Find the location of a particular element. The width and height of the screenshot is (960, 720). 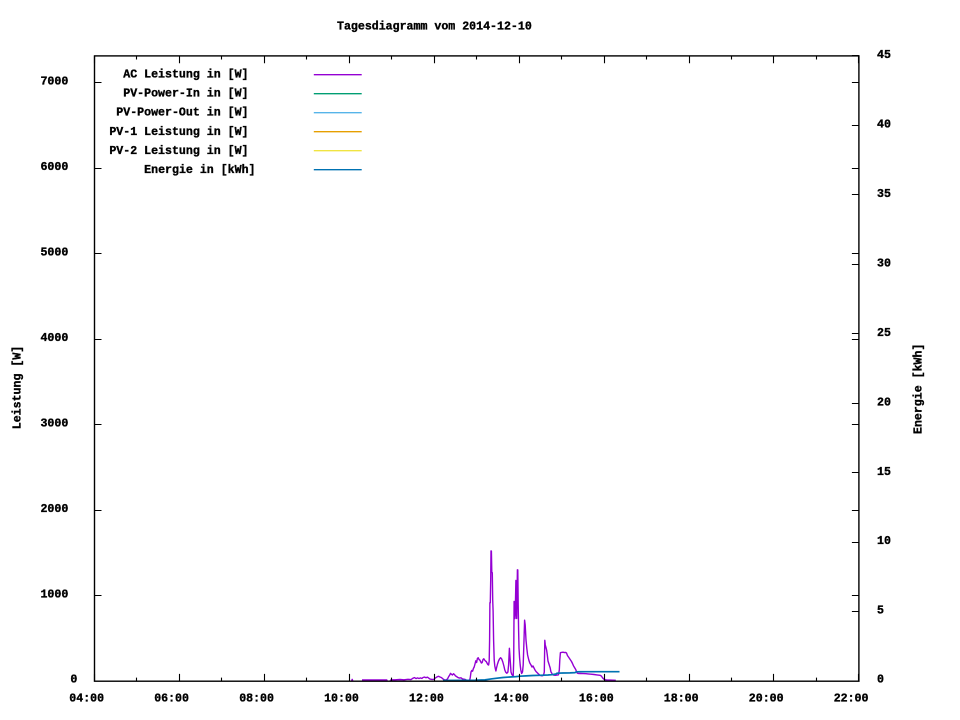

svg-text: 18:00 is located at coordinates (681, 698).